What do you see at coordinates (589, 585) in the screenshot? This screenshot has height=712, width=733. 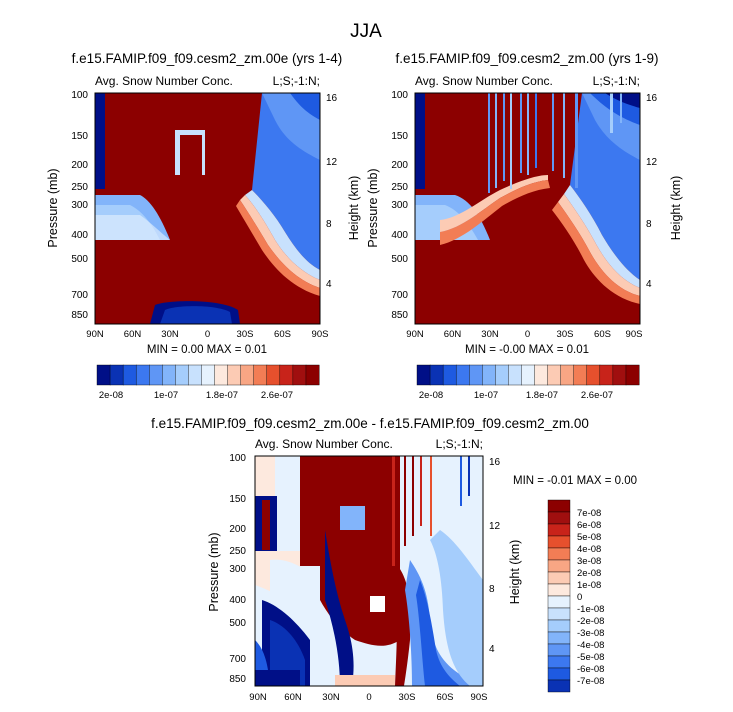 I see `panel-c-cbar-label-7: 1e-08` at bounding box center [589, 585].